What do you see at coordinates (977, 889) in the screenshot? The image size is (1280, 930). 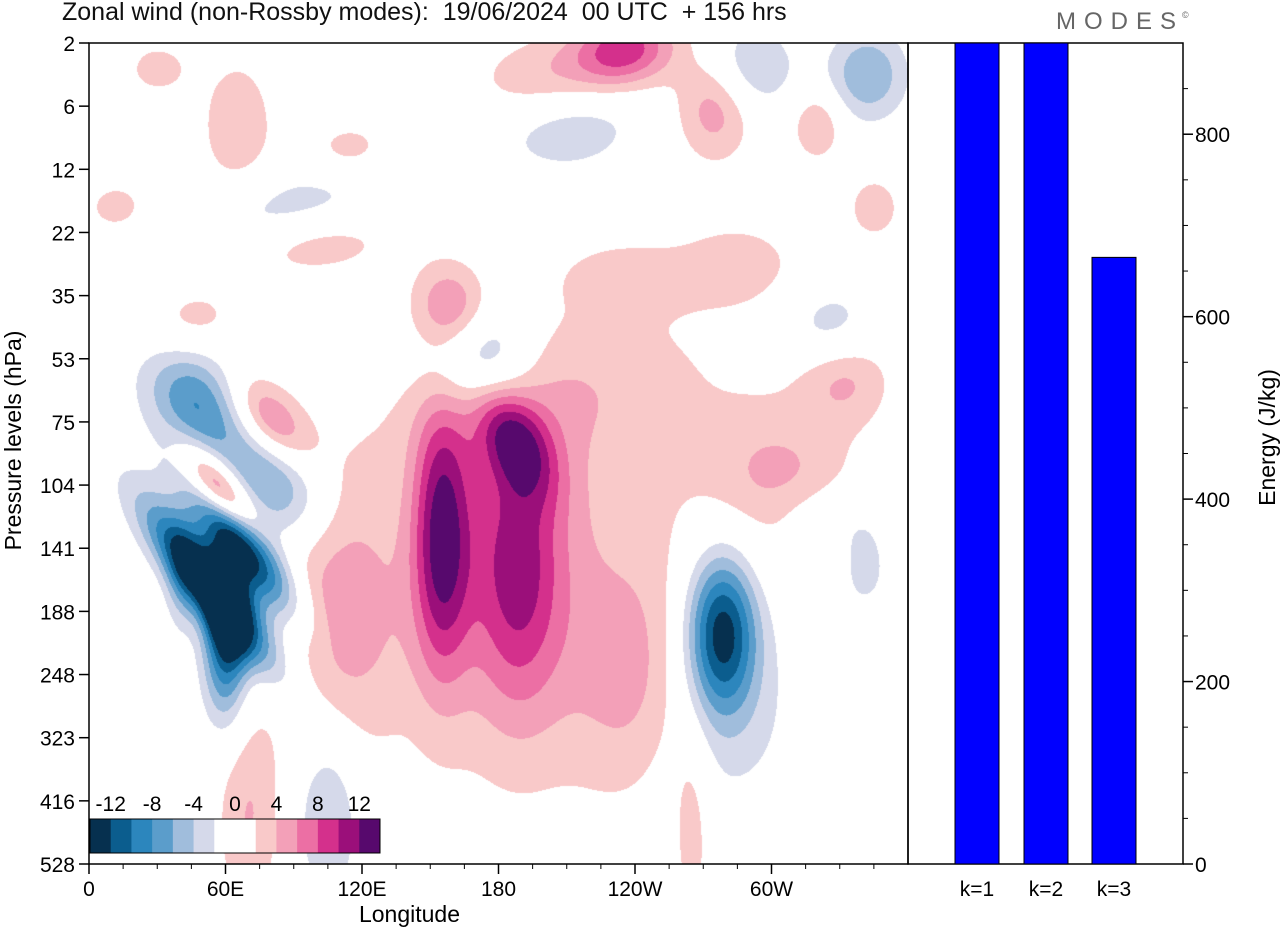 I see `bar-category-label: k=1` at bounding box center [977, 889].